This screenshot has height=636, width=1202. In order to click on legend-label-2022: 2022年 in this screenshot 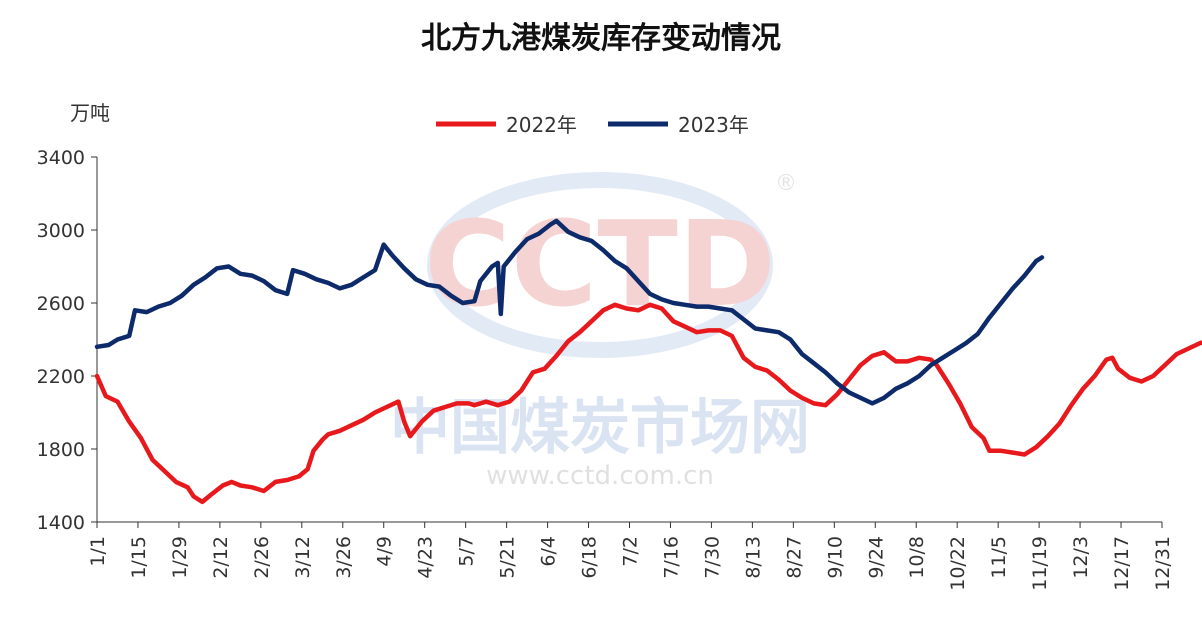, I will do `click(541, 125)`.